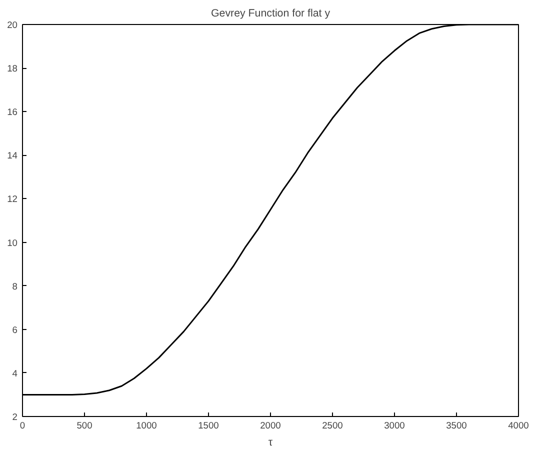 The height and width of the screenshot is (451, 540). I want to click on chart-title: Gevrey Function for flat y, so click(270, 14).